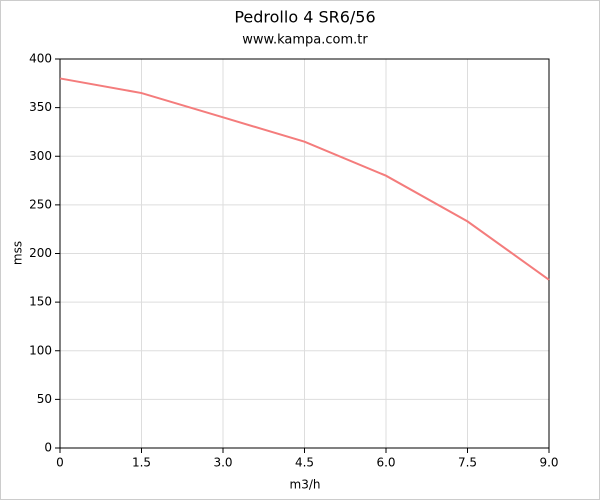 Image resolution: width=600 pixels, height=500 pixels. Describe the element at coordinates (40, 350) in the screenshot. I see `y-tick-label: 100` at that location.